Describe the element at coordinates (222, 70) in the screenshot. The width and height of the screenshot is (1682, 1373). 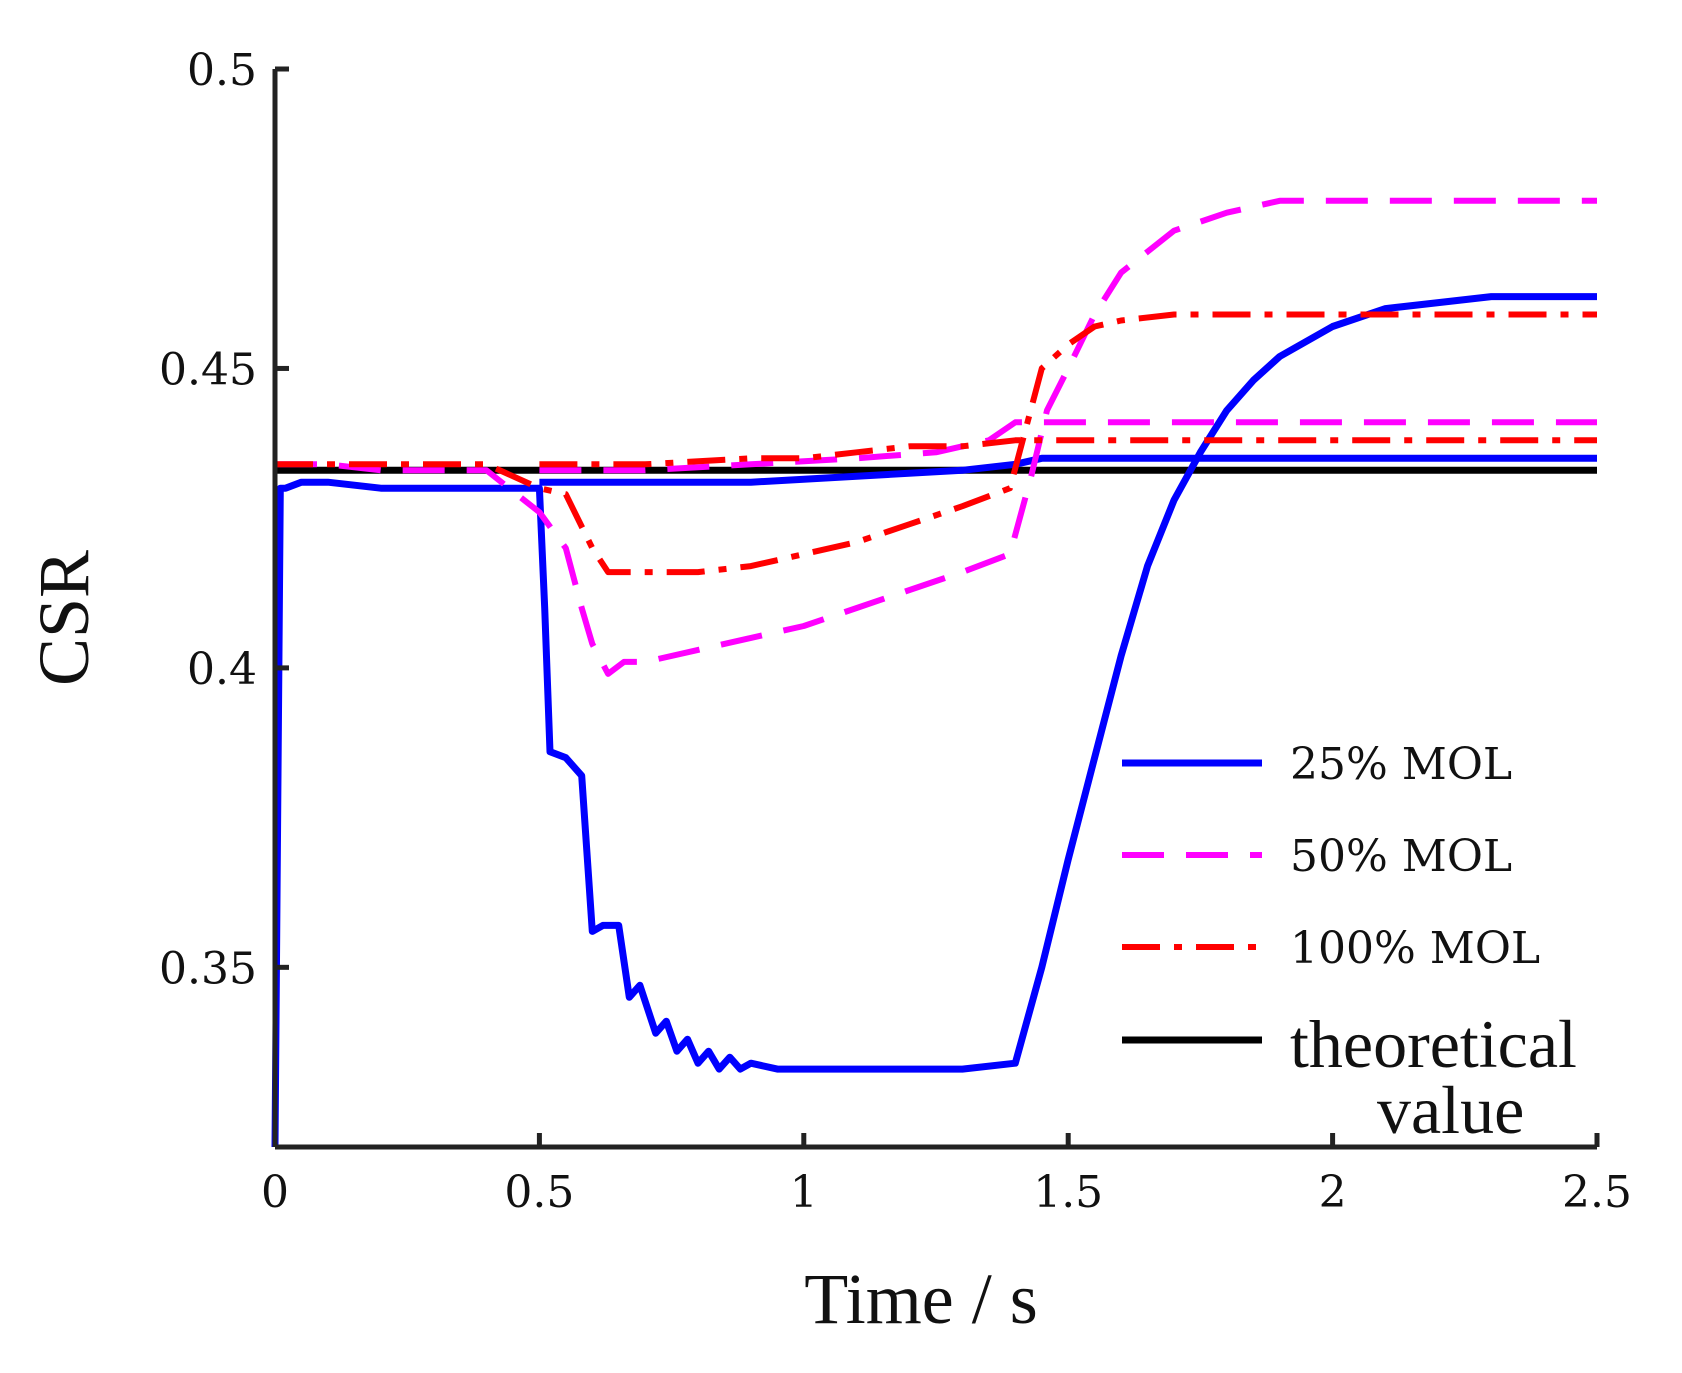
I see `y-tick-label: 0.5` at that location.